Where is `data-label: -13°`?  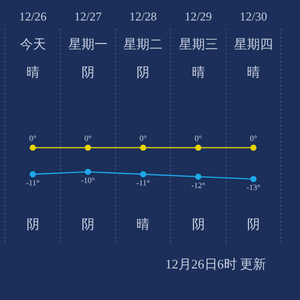
data-label: -13° is located at coordinates (253, 187).